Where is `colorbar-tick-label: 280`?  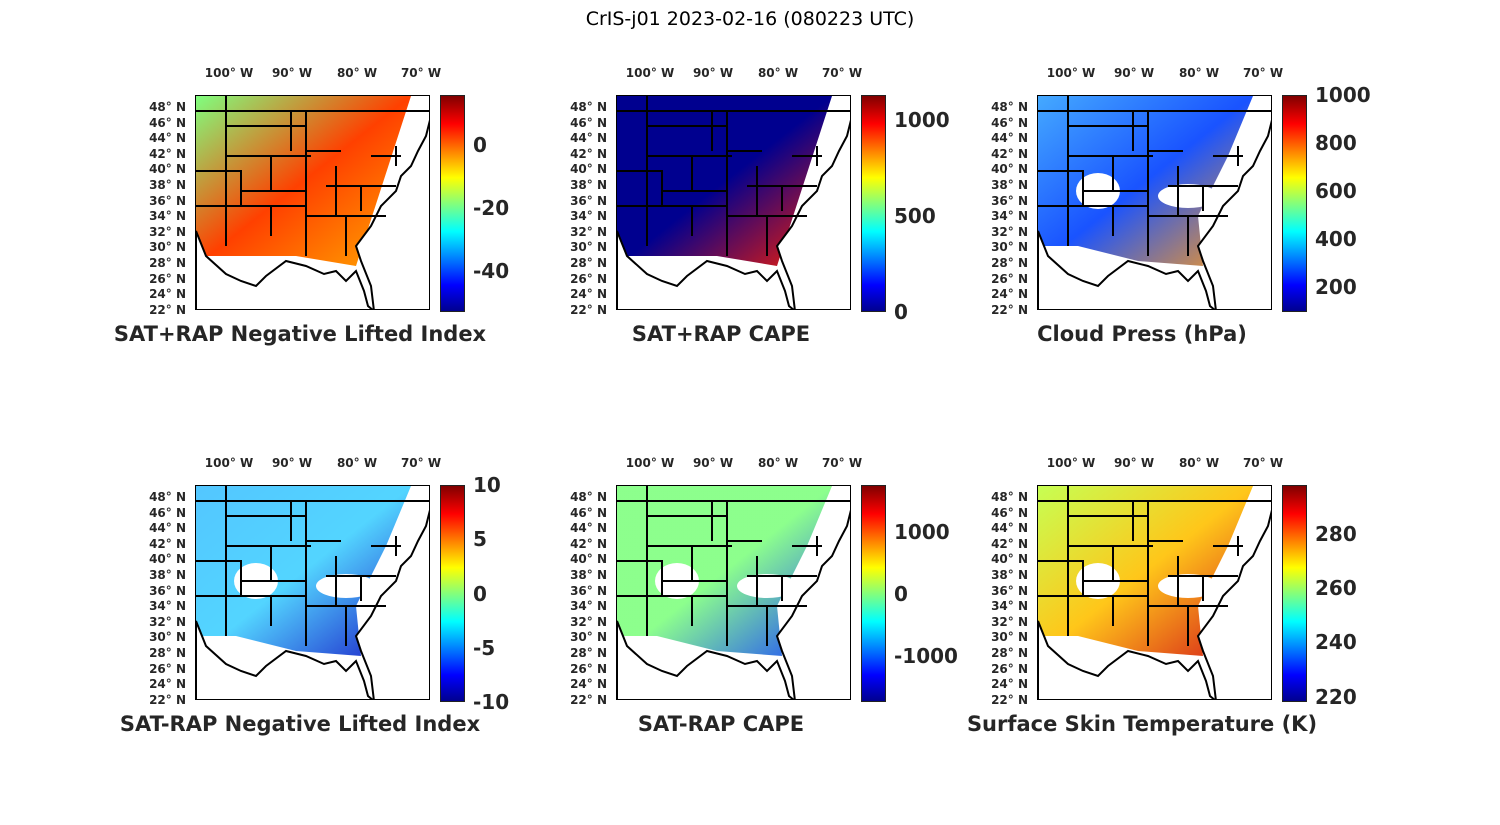 colorbar-tick-label: 280 is located at coordinates (1336, 533).